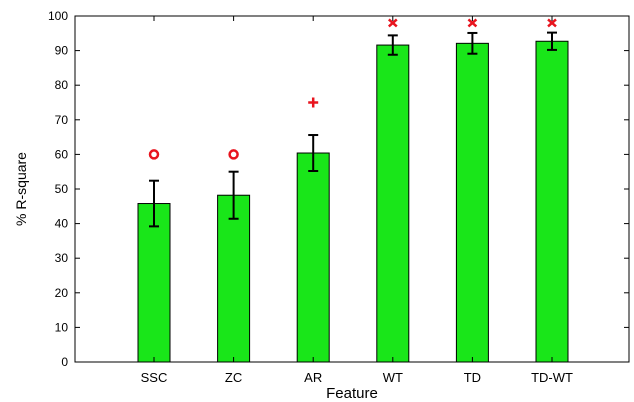 Image resolution: width=634 pixels, height=402 pixels. What do you see at coordinates (552, 201) in the screenshot?
I see `bar-td-wt` at bounding box center [552, 201].